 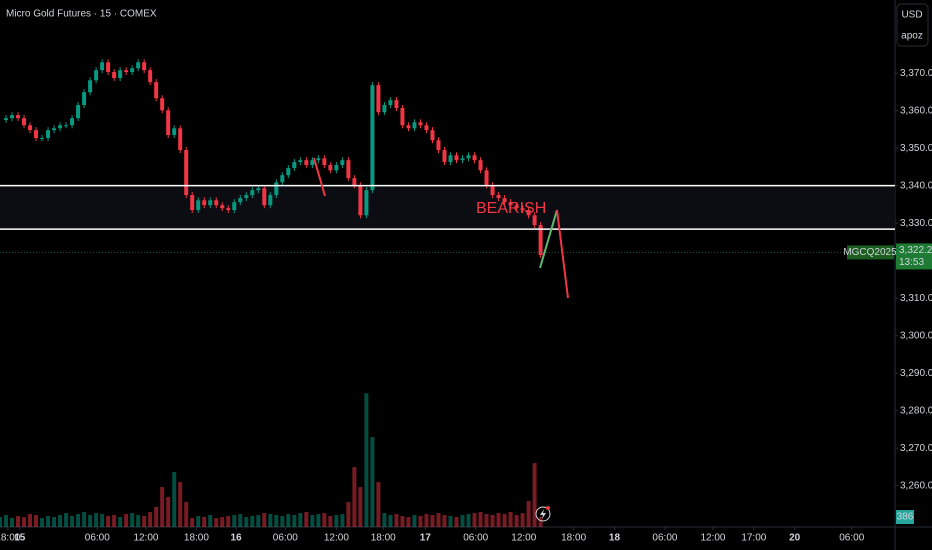 What do you see at coordinates (543, 514) in the screenshot?
I see `lightning-icon` at bounding box center [543, 514].